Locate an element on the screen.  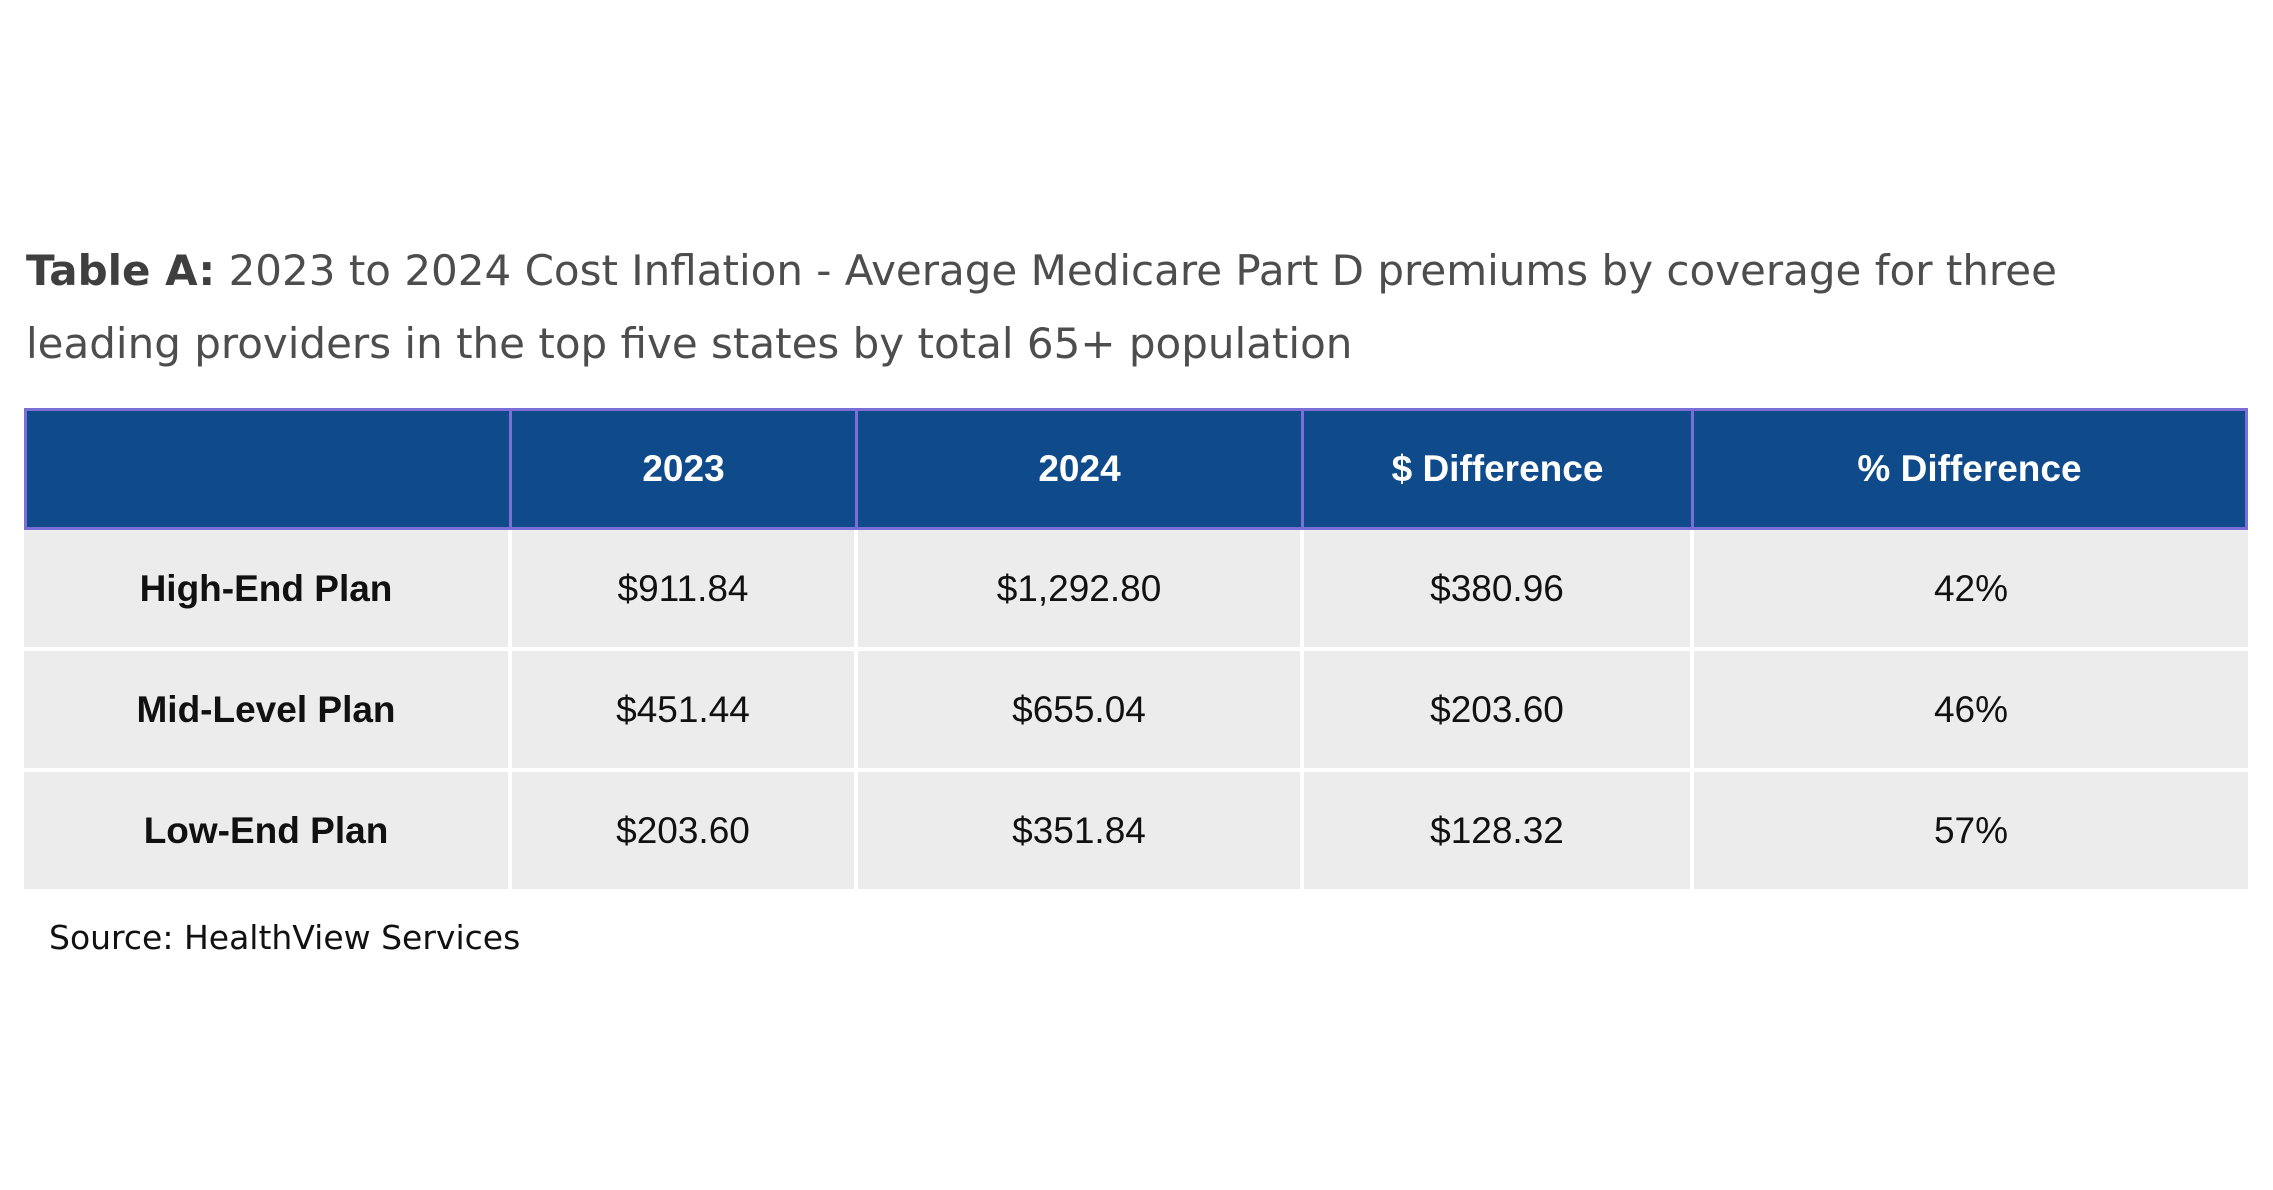
cell-2023: $451.44 is located at coordinates (685, 711).